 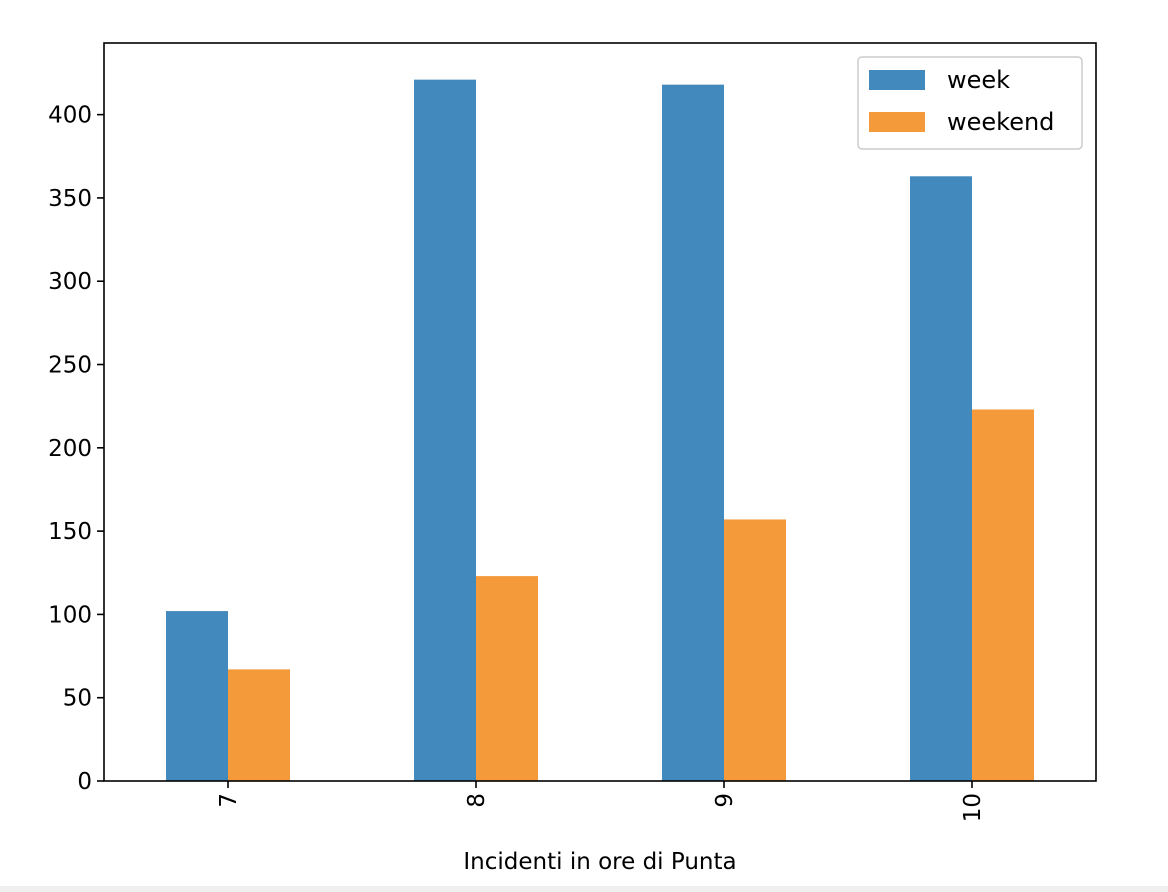 What do you see at coordinates (601, 801) in the screenshot?
I see `x-axis: 7 8 9 10` at bounding box center [601, 801].